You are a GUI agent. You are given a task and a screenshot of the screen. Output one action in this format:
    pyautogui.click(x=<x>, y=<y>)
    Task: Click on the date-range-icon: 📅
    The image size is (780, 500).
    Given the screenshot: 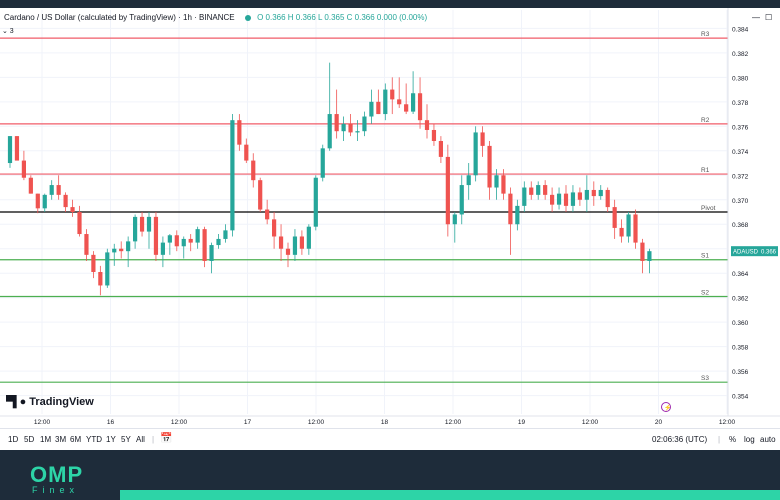 What is the action you would take?
    pyautogui.click(x=166, y=438)
    